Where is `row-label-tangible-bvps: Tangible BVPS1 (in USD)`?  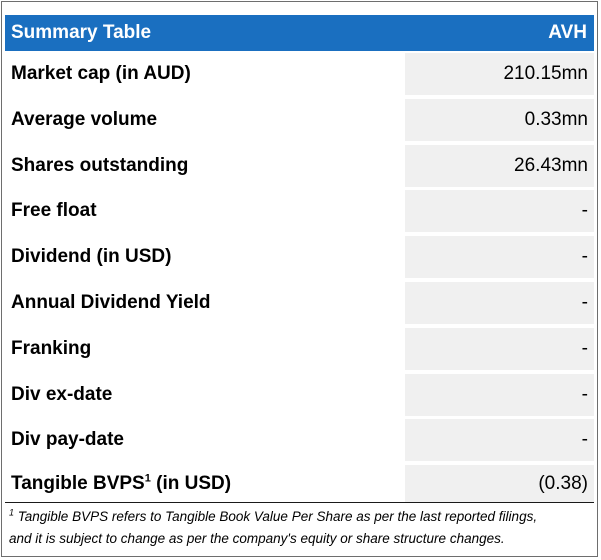 row-label-tangible-bvps: Tangible BVPS1 (in USD) is located at coordinates (121, 483).